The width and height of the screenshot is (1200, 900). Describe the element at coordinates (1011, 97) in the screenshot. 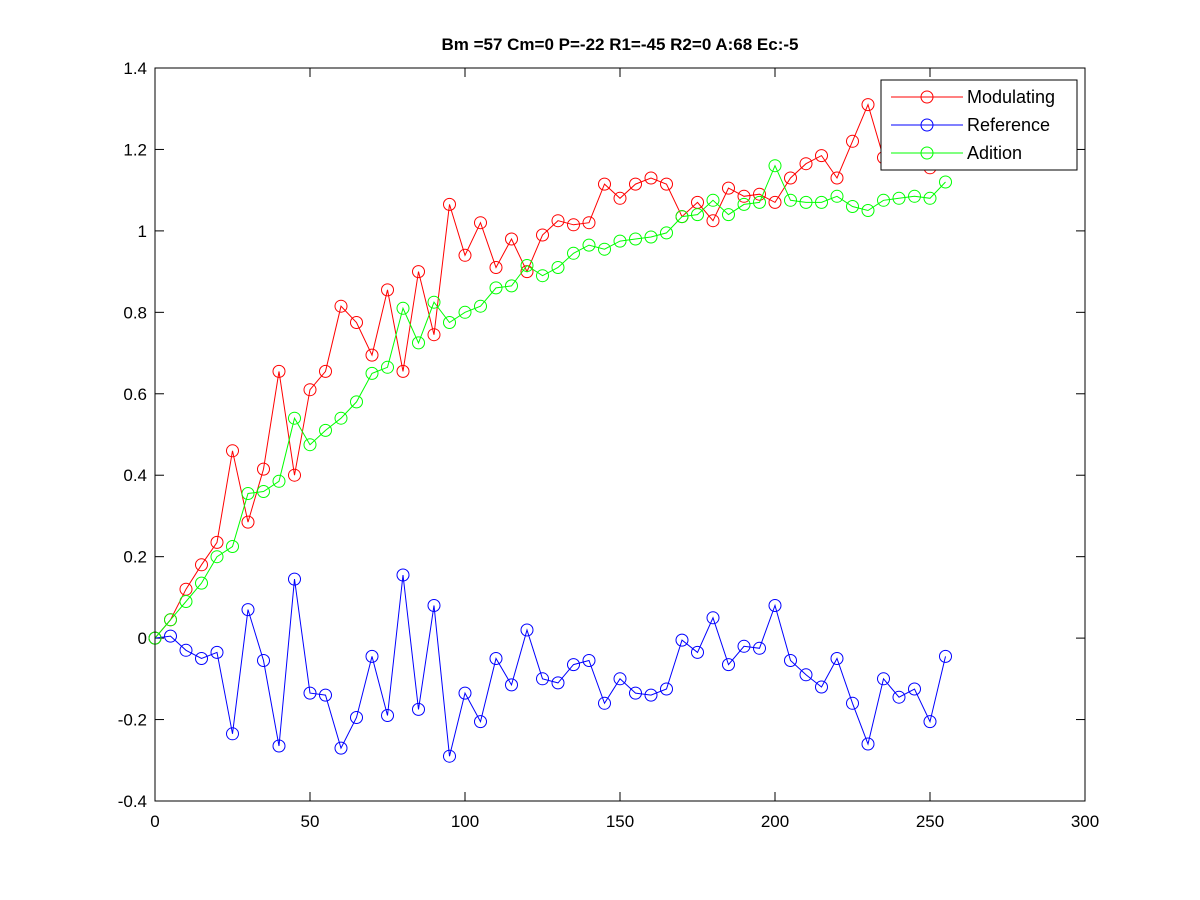

I see `legend-label-modulating: Modulating` at that location.